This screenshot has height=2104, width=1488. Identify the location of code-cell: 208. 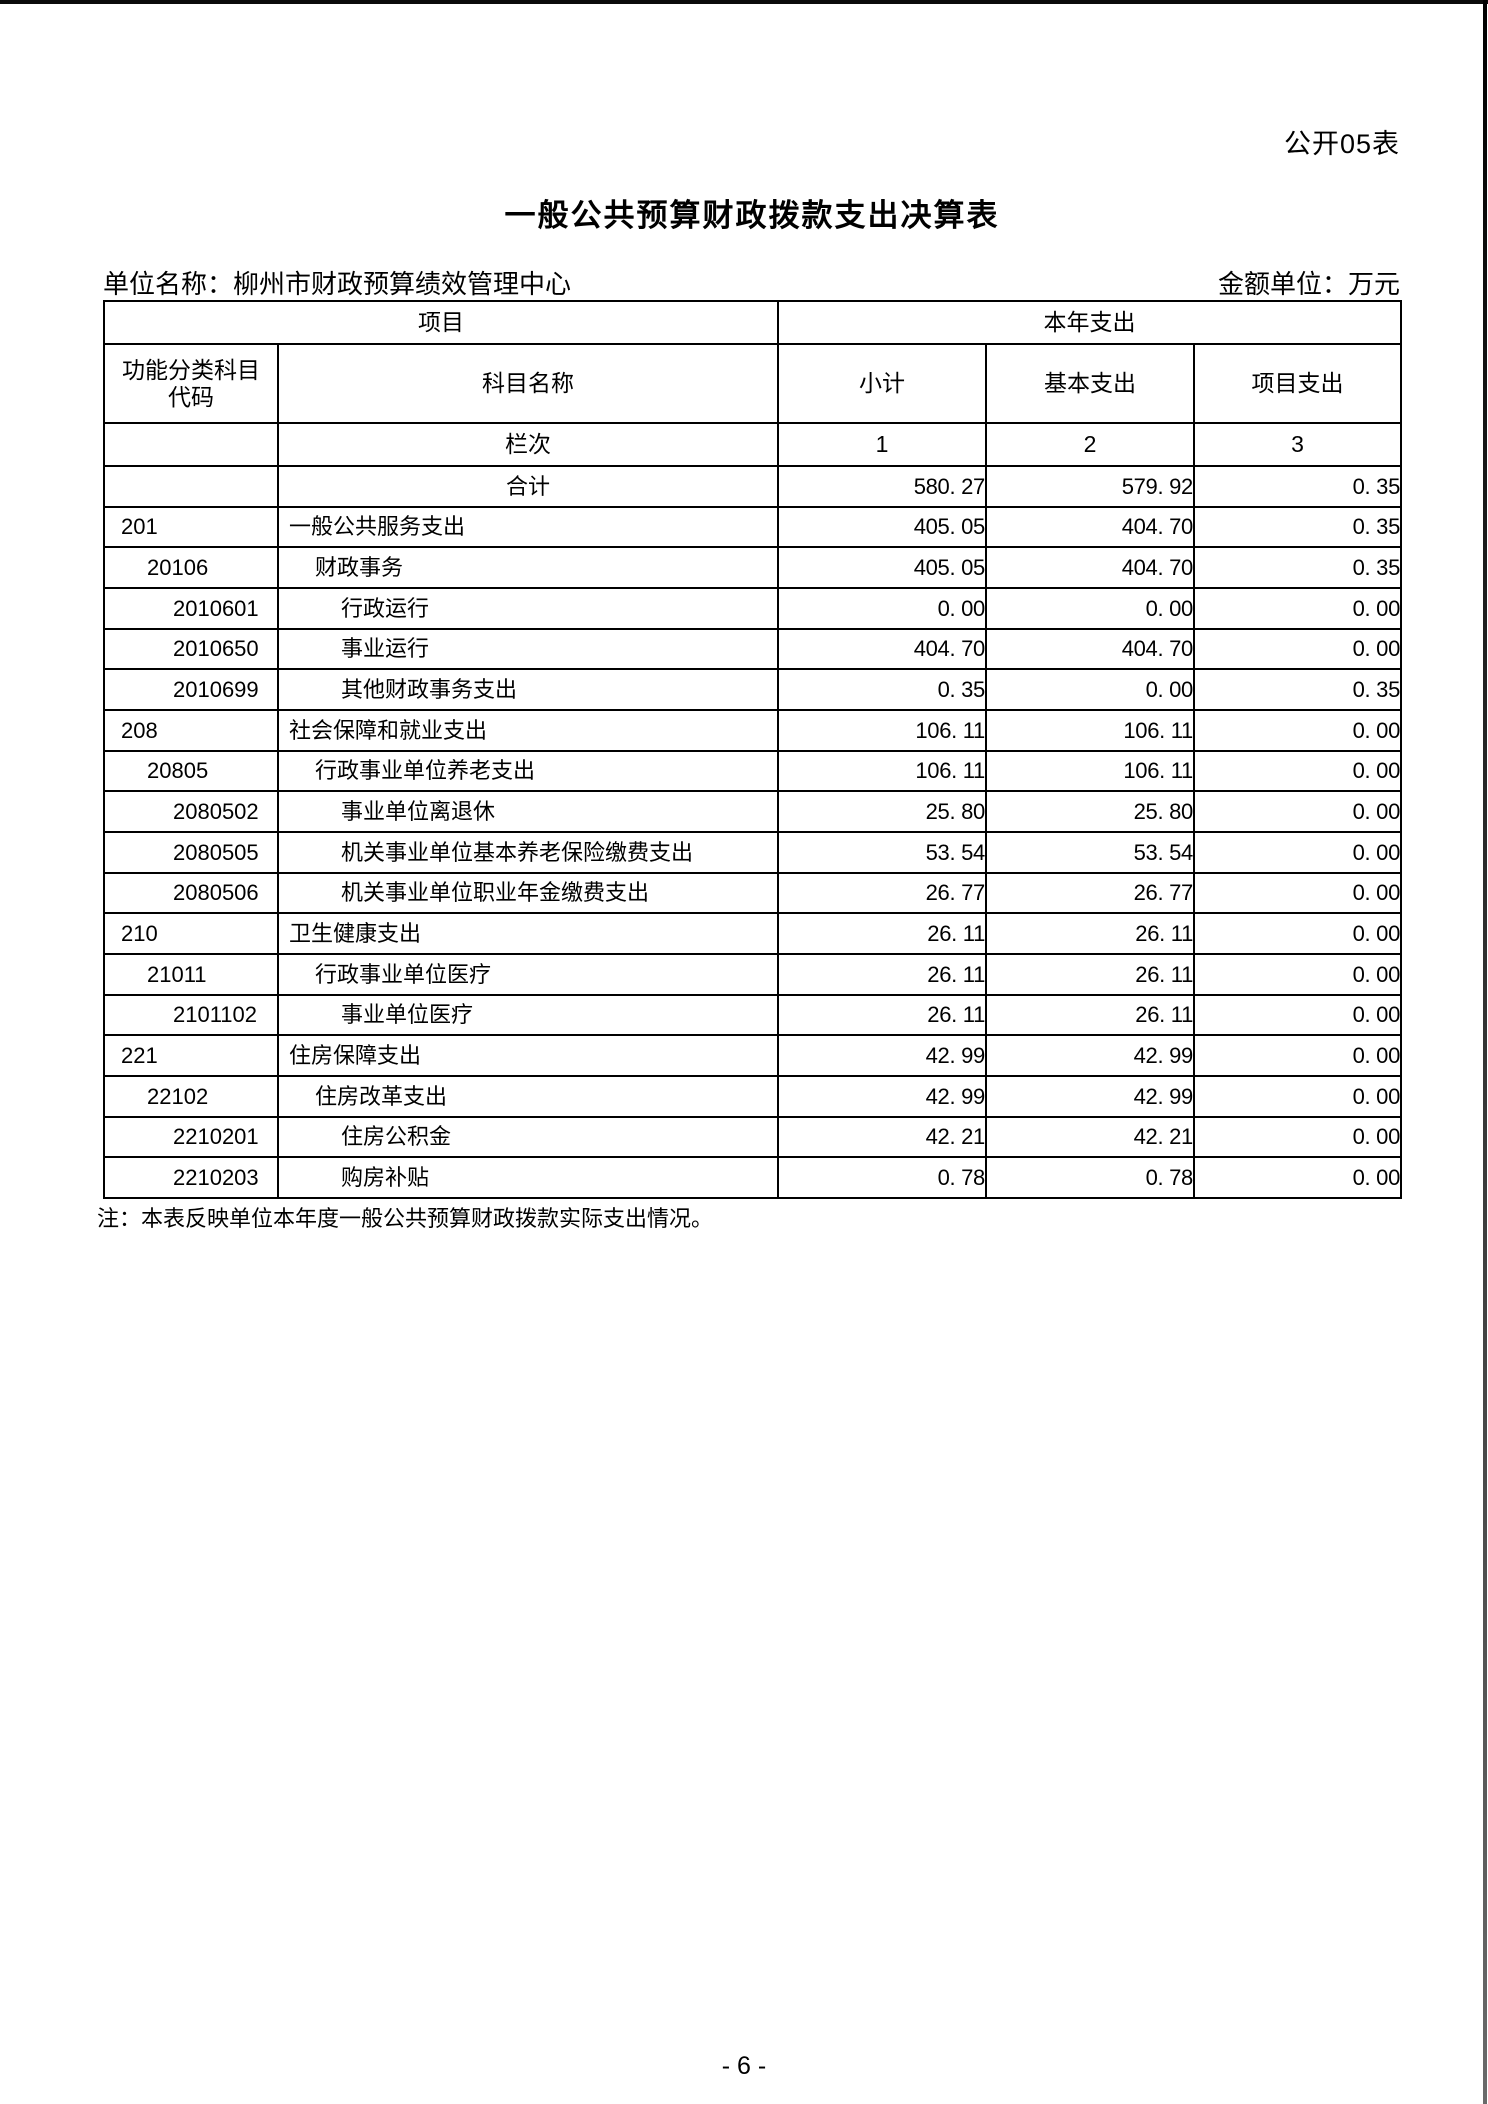
(191, 730).